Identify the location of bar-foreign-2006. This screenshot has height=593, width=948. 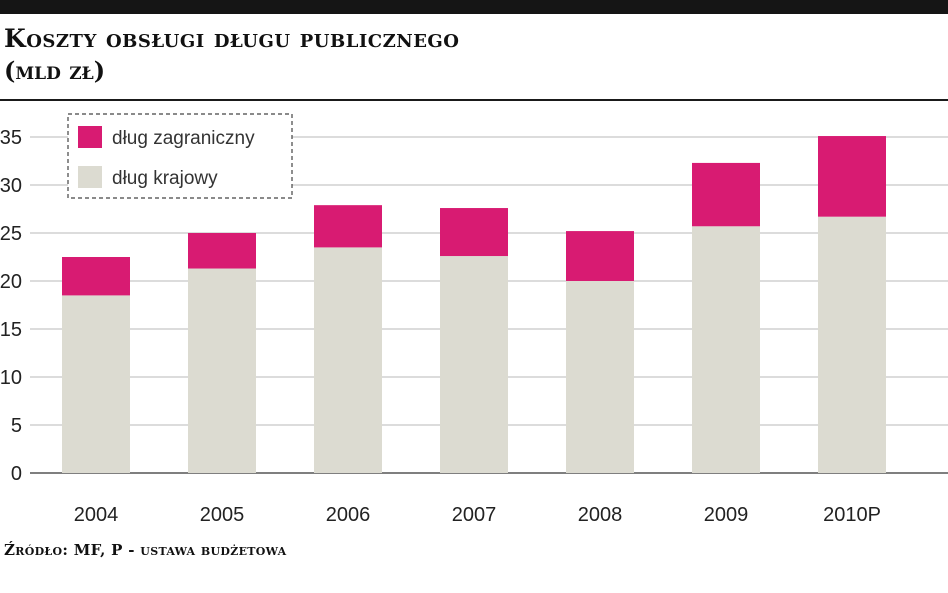
(348, 226).